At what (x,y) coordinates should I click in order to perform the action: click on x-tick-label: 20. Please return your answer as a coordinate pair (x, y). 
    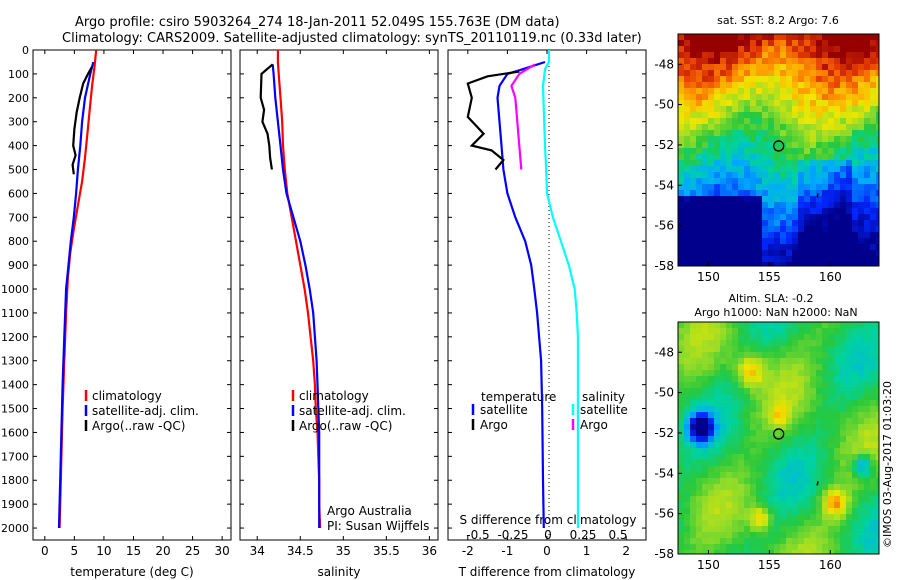
    Looking at the image, I should click on (162, 551).